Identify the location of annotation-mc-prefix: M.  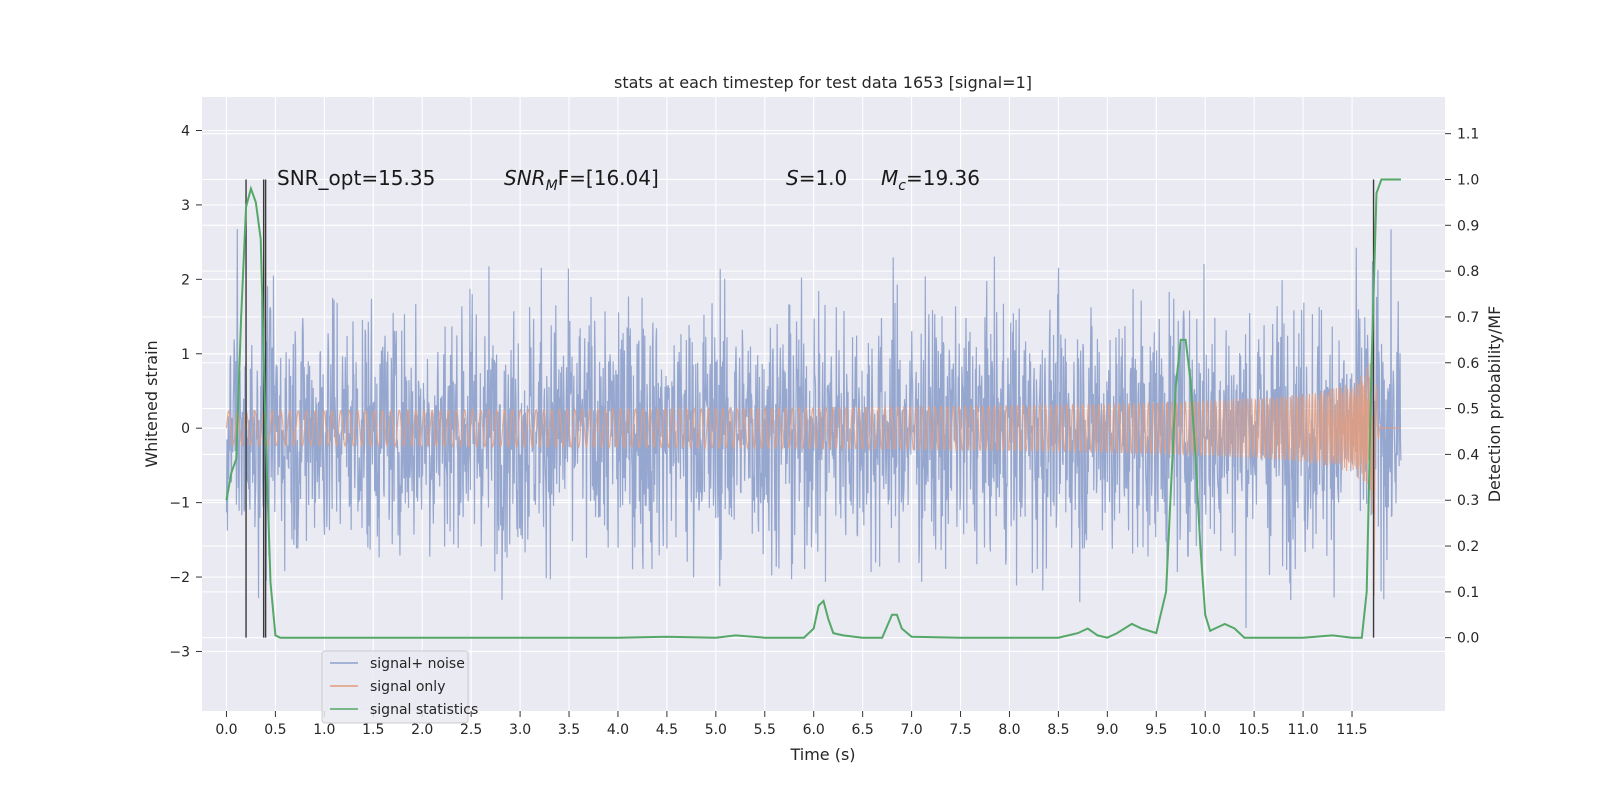
(889, 178).